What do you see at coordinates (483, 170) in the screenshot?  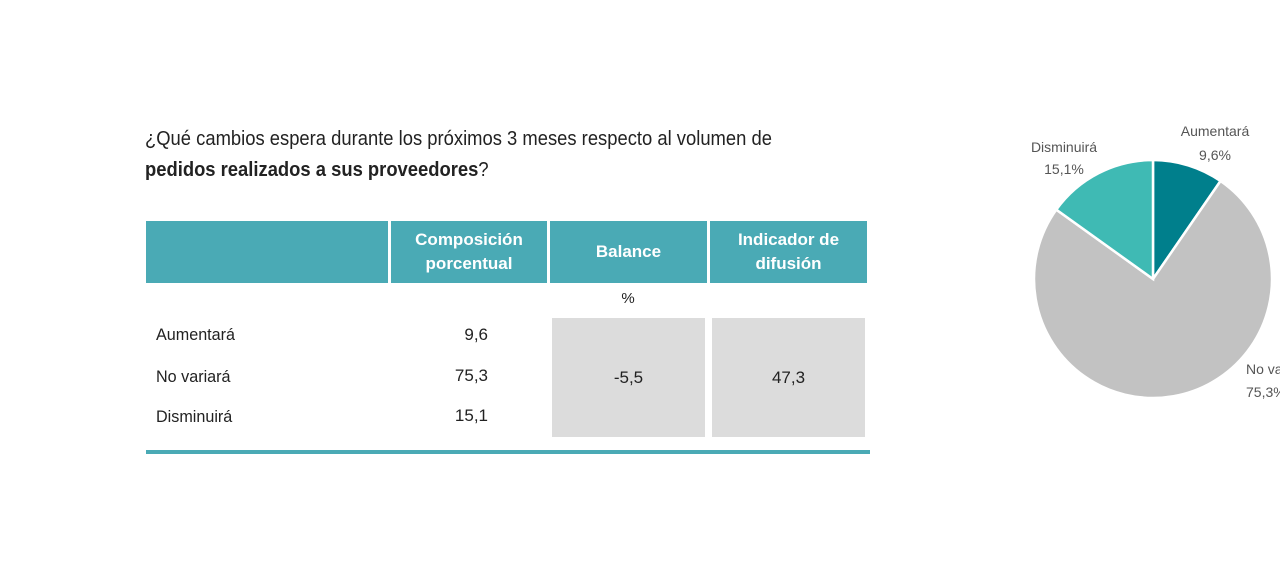 I see `question-part3: ?` at bounding box center [483, 170].